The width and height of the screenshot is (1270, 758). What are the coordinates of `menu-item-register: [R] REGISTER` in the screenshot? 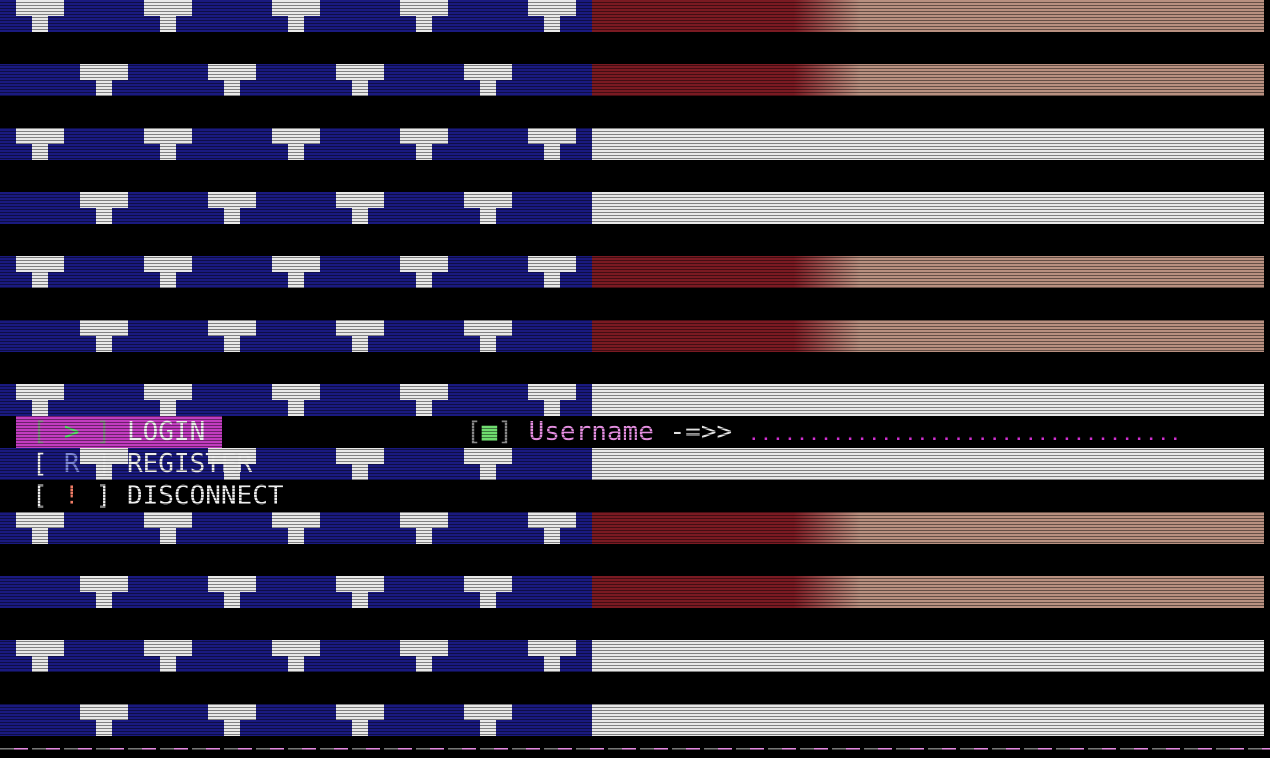 It's located at (150, 464).